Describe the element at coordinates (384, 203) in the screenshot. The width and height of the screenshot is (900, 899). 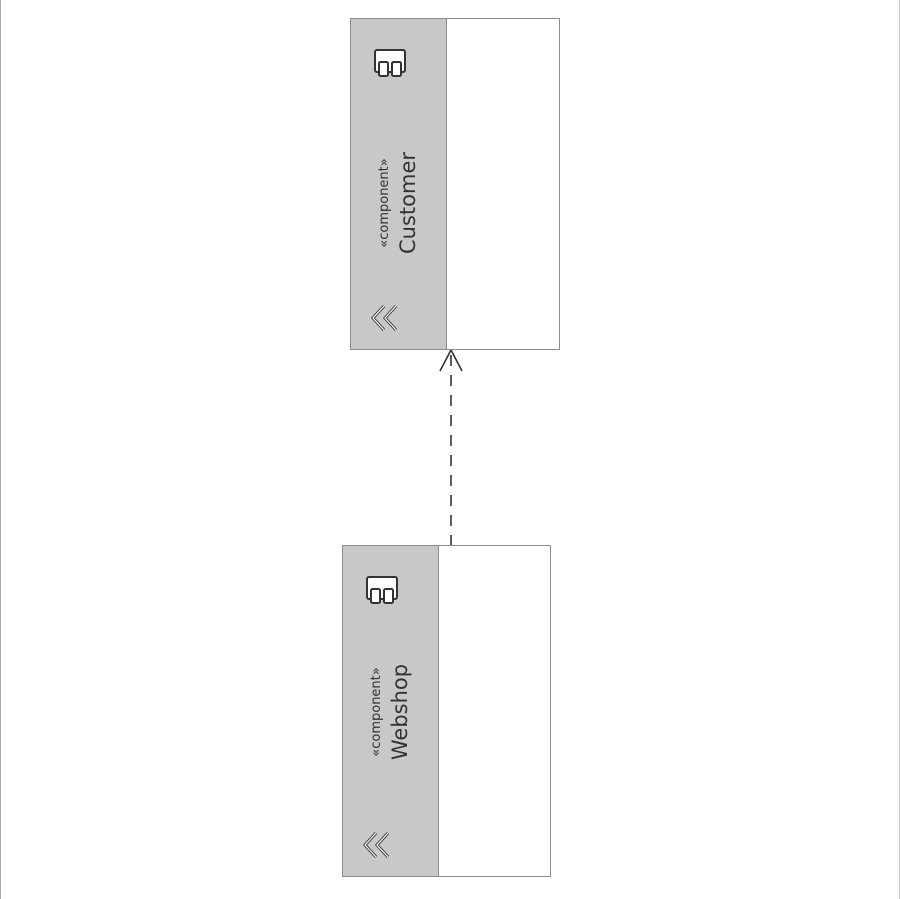
I see `component-customer-stereotype: «component»` at that location.